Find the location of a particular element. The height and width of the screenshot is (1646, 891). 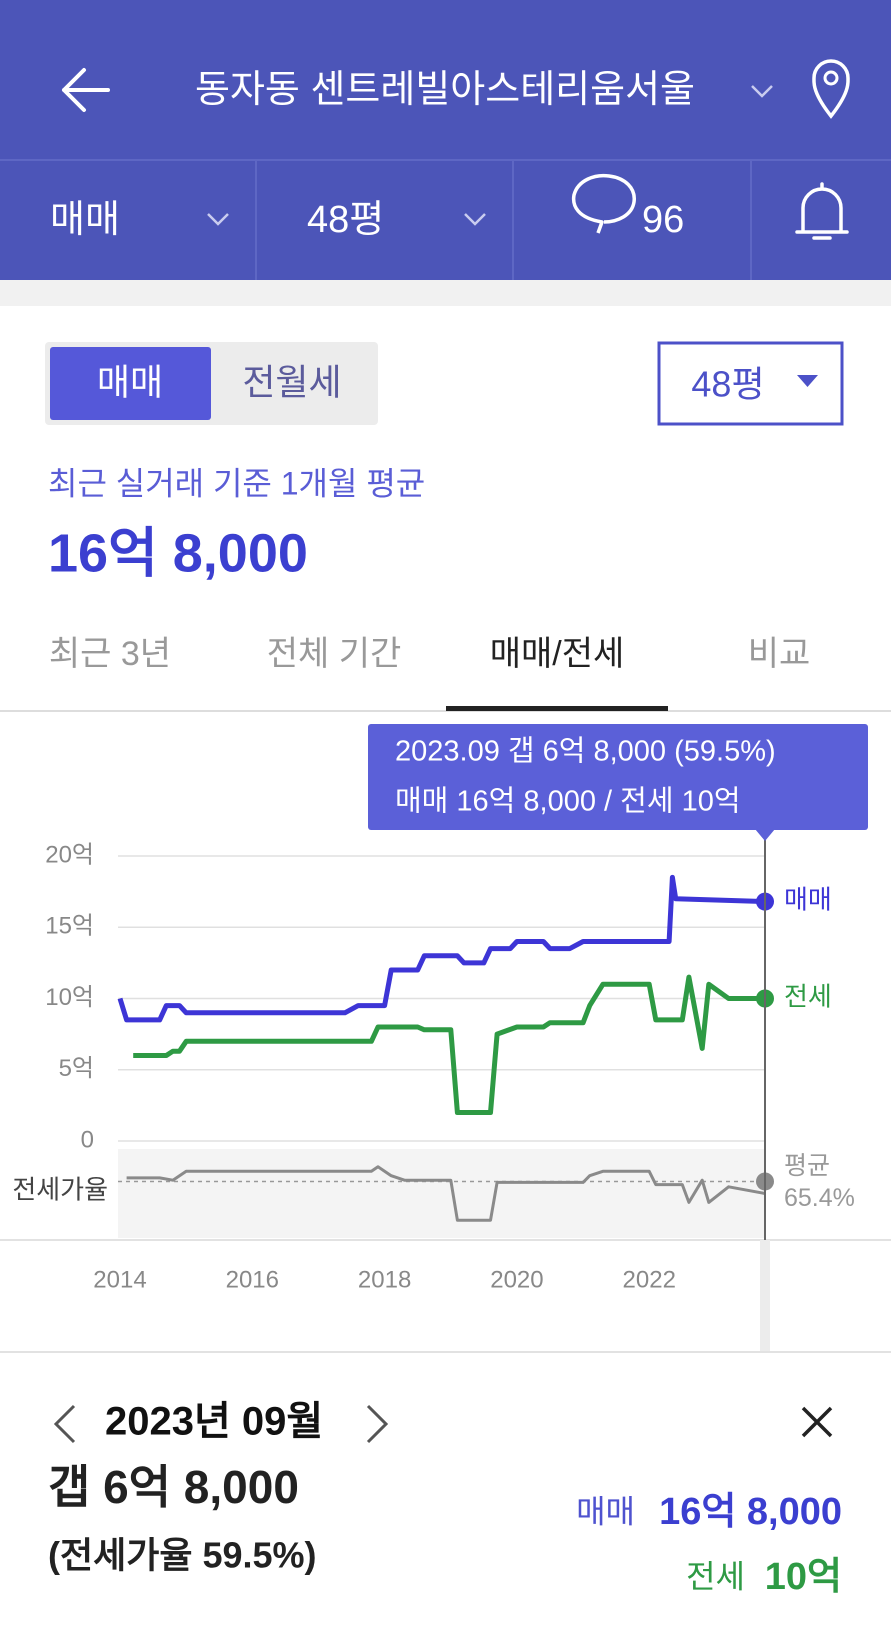

y-tick-label: 0 is located at coordinates (87, 1139).